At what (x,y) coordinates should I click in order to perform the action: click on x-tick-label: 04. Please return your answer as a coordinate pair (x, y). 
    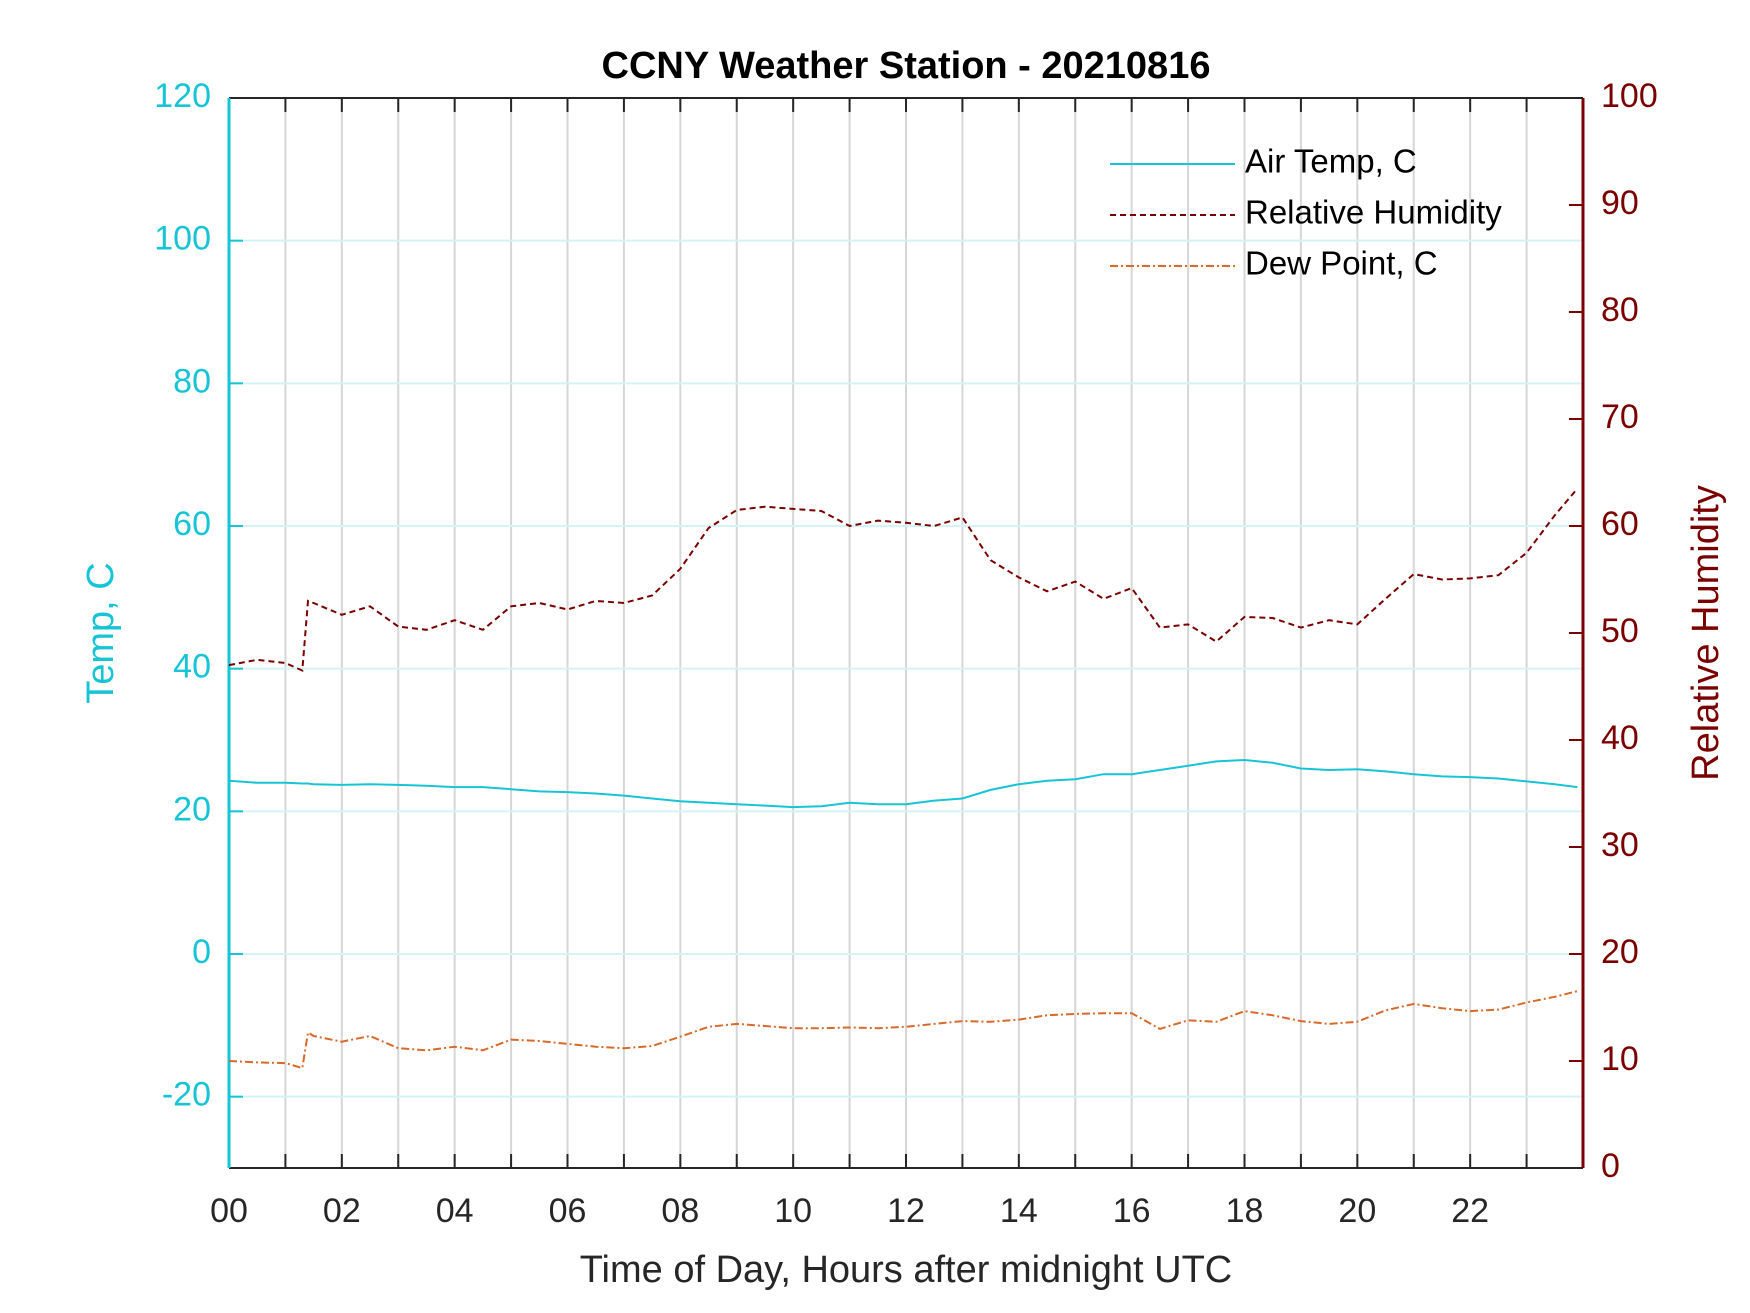
    Looking at the image, I should click on (455, 1211).